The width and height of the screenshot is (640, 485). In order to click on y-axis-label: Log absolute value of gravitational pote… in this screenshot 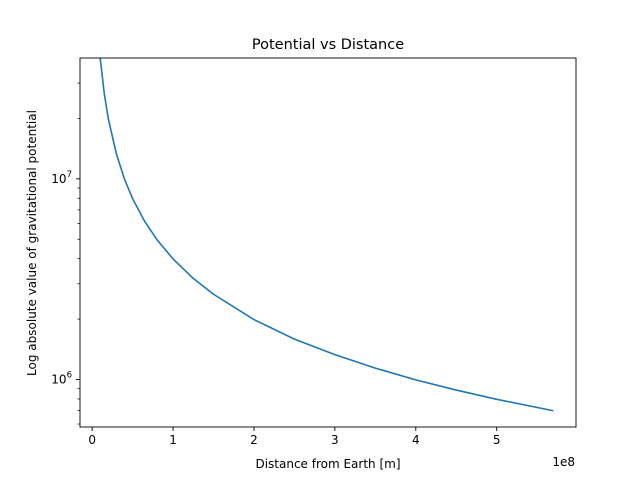, I will do `click(32, 243)`.